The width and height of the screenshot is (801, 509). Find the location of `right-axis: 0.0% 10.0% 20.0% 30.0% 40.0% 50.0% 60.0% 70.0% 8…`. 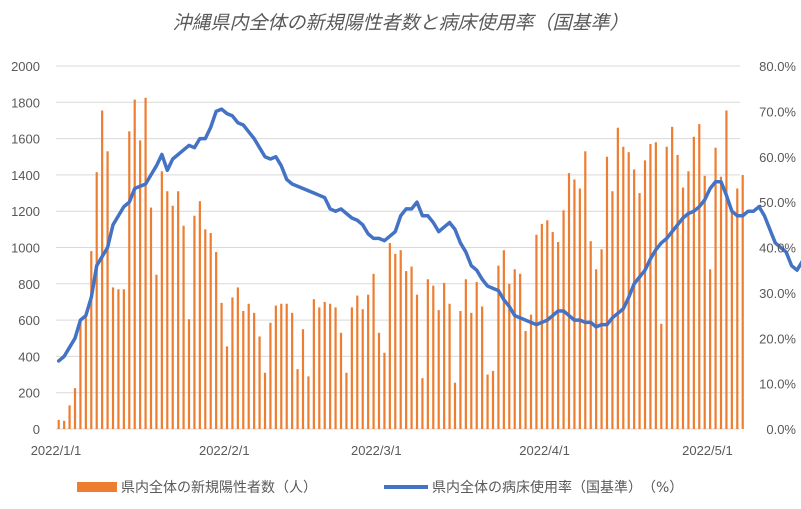

right-axis: 0.0% 10.0% 20.0% 30.0% 40.0% 50.0% 60.0% 70.0% 8… is located at coordinates (777, 248).